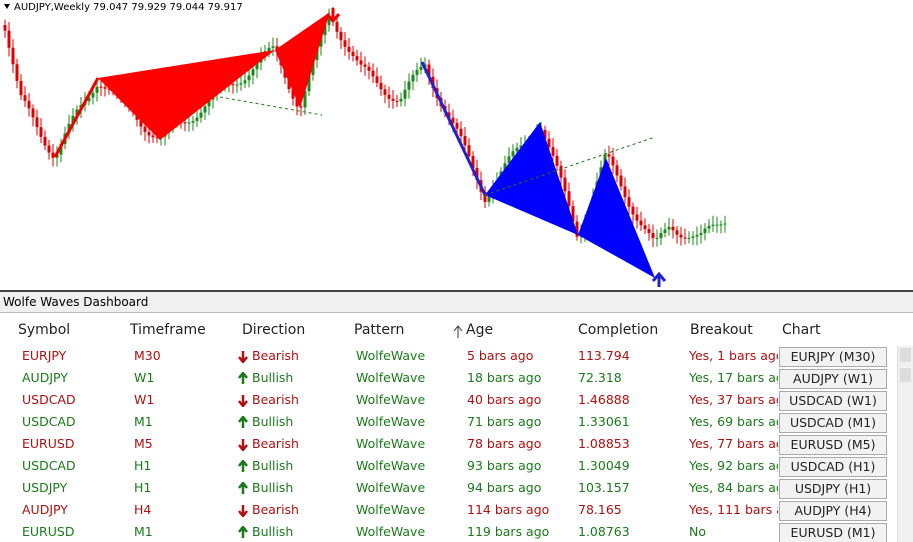  Describe the element at coordinates (604, 399) in the screenshot. I see `completion-cell: 1.46888` at that location.